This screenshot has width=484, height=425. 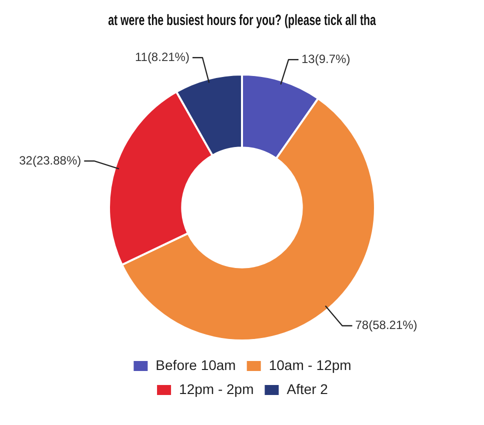 What do you see at coordinates (326, 59) in the screenshot?
I see `data-label: 13(9.7%)` at bounding box center [326, 59].